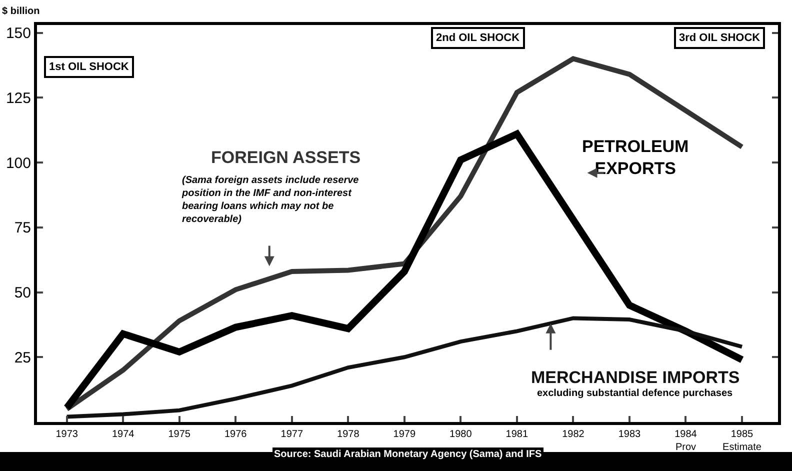 The height and width of the screenshot is (471, 792). What do you see at coordinates (742, 441) in the screenshot?
I see `x-tick-label: 1985 Estimate` at bounding box center [742, 441].